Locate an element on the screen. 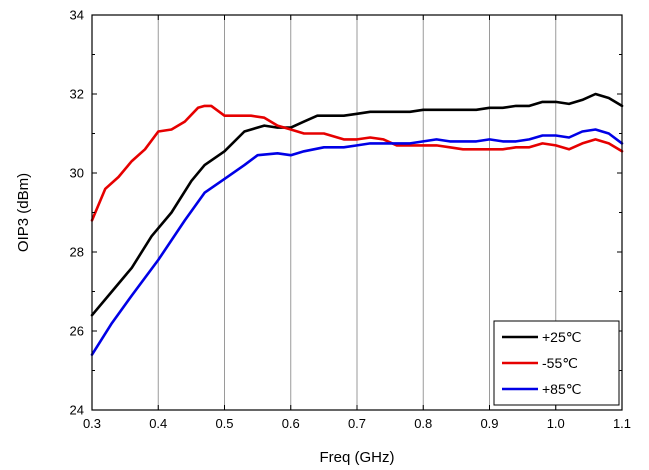 Image resolution: width=649 pixels, height=470 pixels. x-tick-label: 0.7 is located at coordinates (357, 423).